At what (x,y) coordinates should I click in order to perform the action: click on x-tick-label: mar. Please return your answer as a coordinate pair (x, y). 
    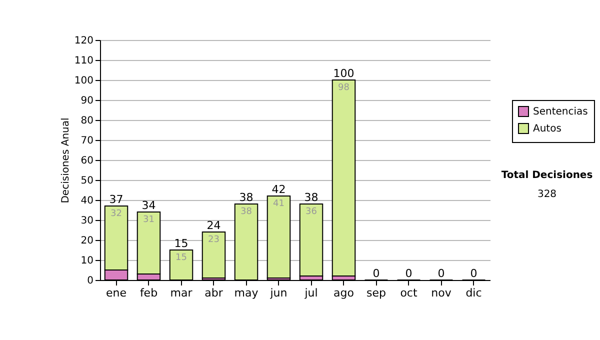
    Looking at the image, I should click on (181, 293).